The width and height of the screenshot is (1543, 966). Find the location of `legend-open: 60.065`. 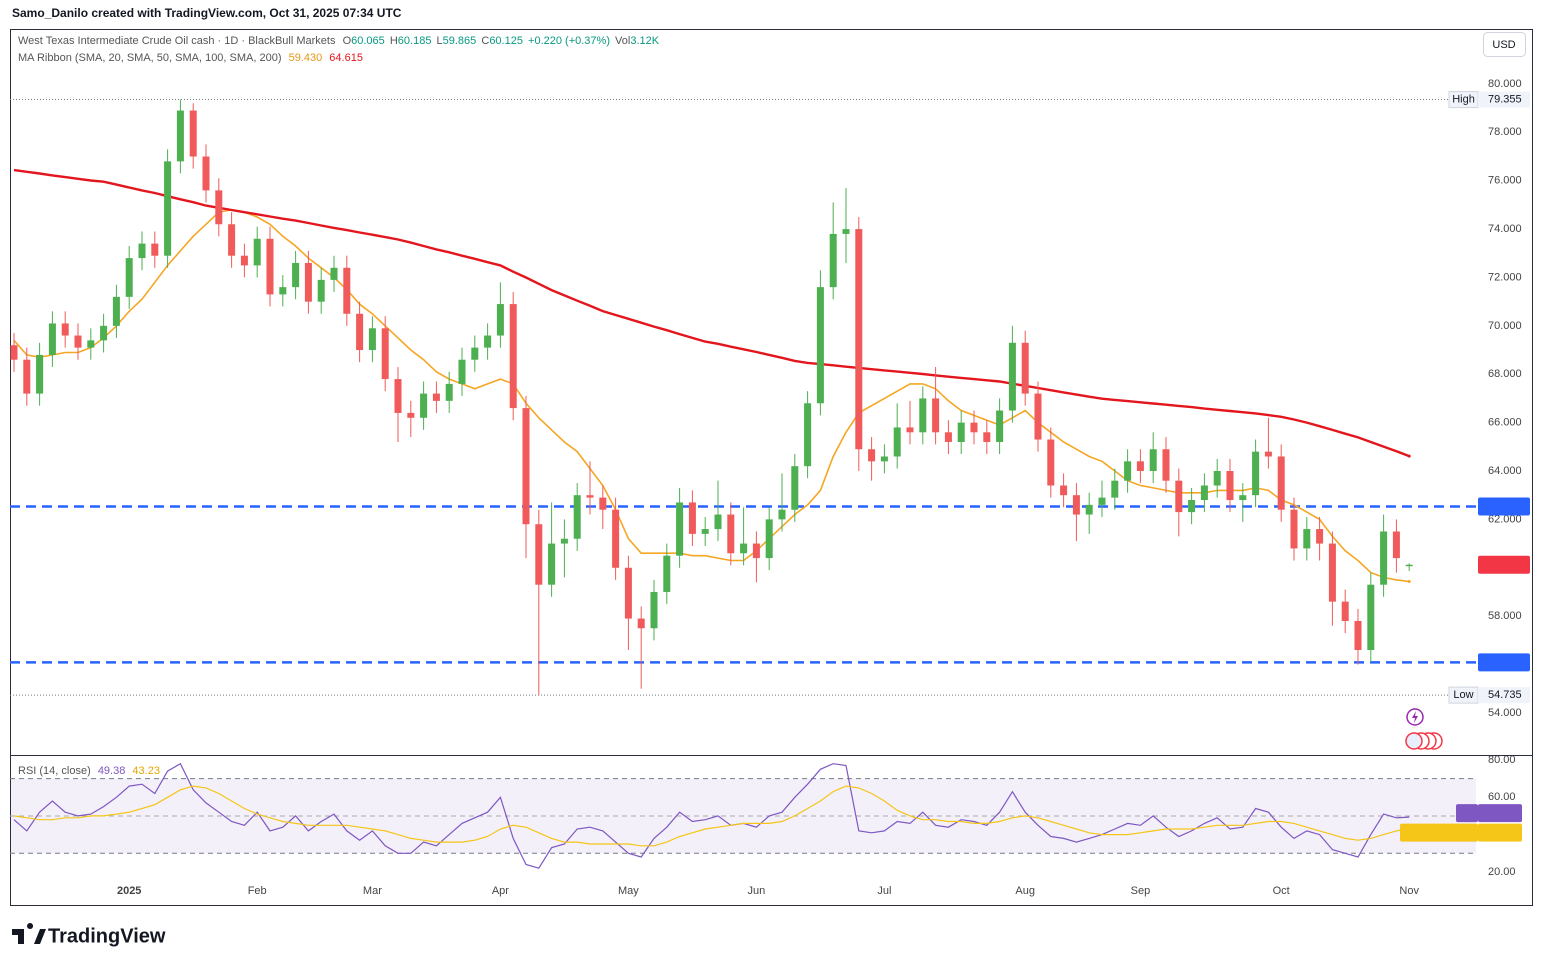

legend-open: 60.065 is located at coordinates (368, 41).